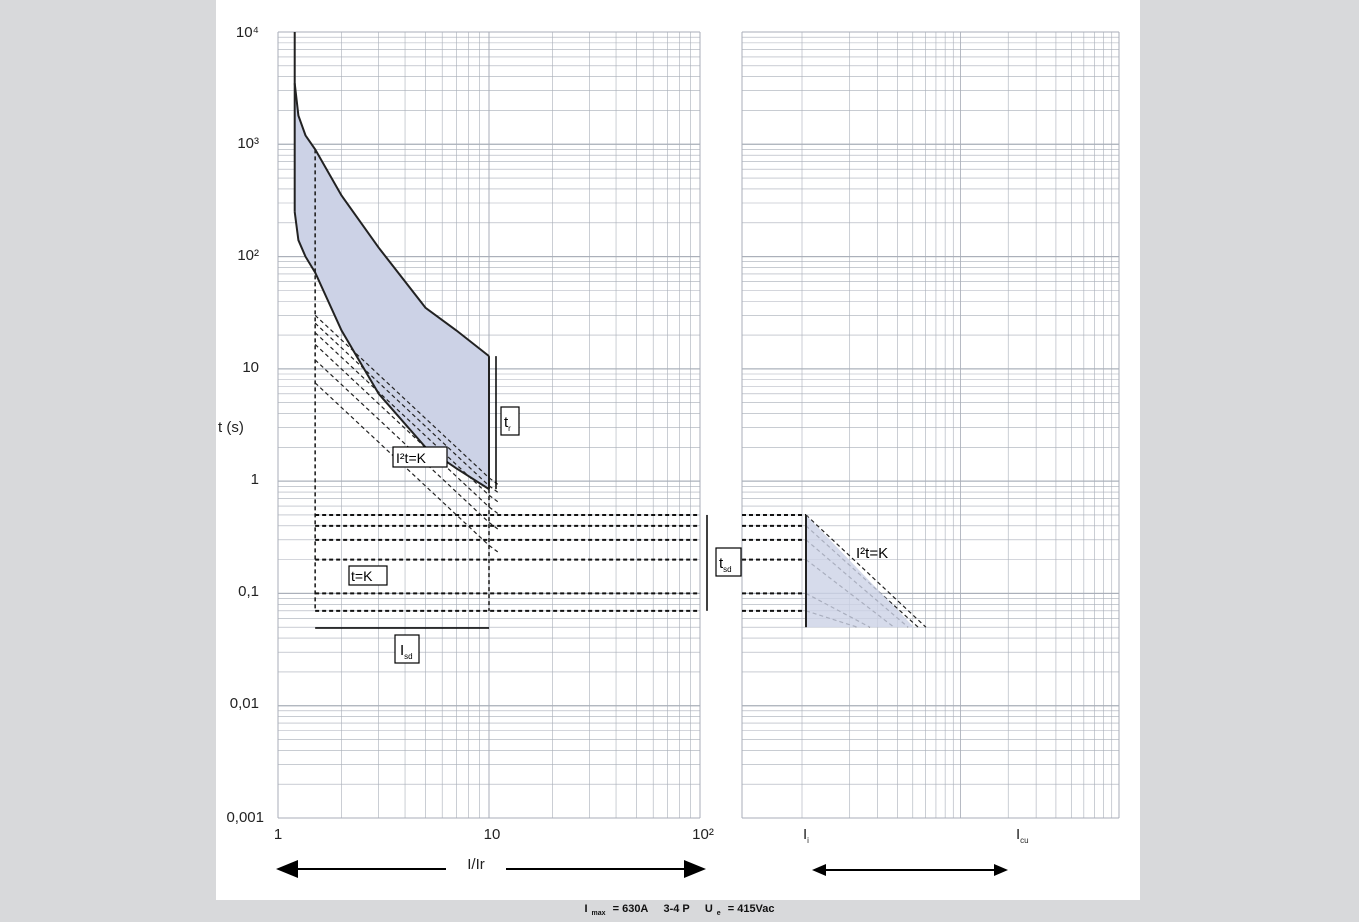 This screenshot has height=922, width=1359. I want to click on i2t-label-left: I²t=K, so click(420, 457).